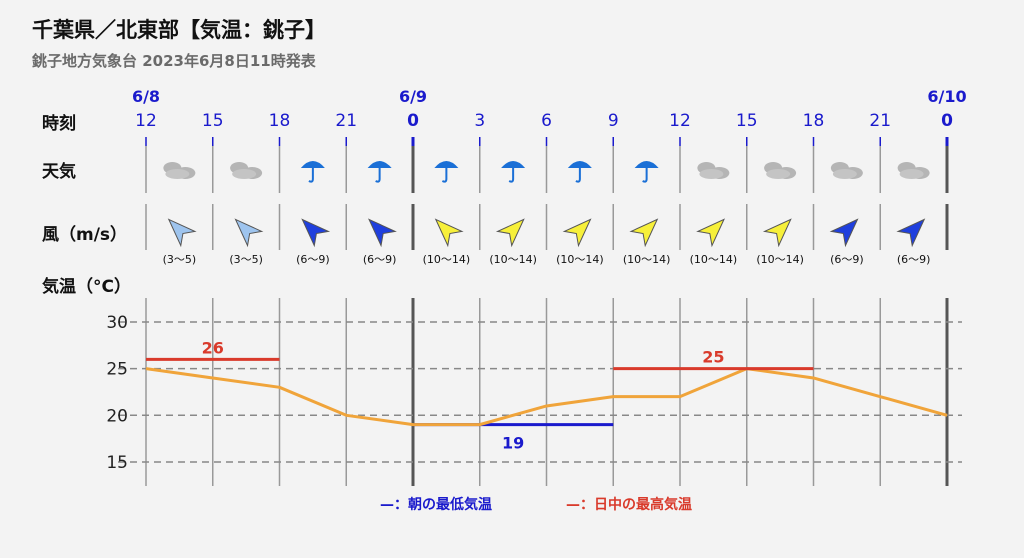  Describe the element at coordinates (613, 121) in the screenshot. I see `hour-label: 9` at that location.